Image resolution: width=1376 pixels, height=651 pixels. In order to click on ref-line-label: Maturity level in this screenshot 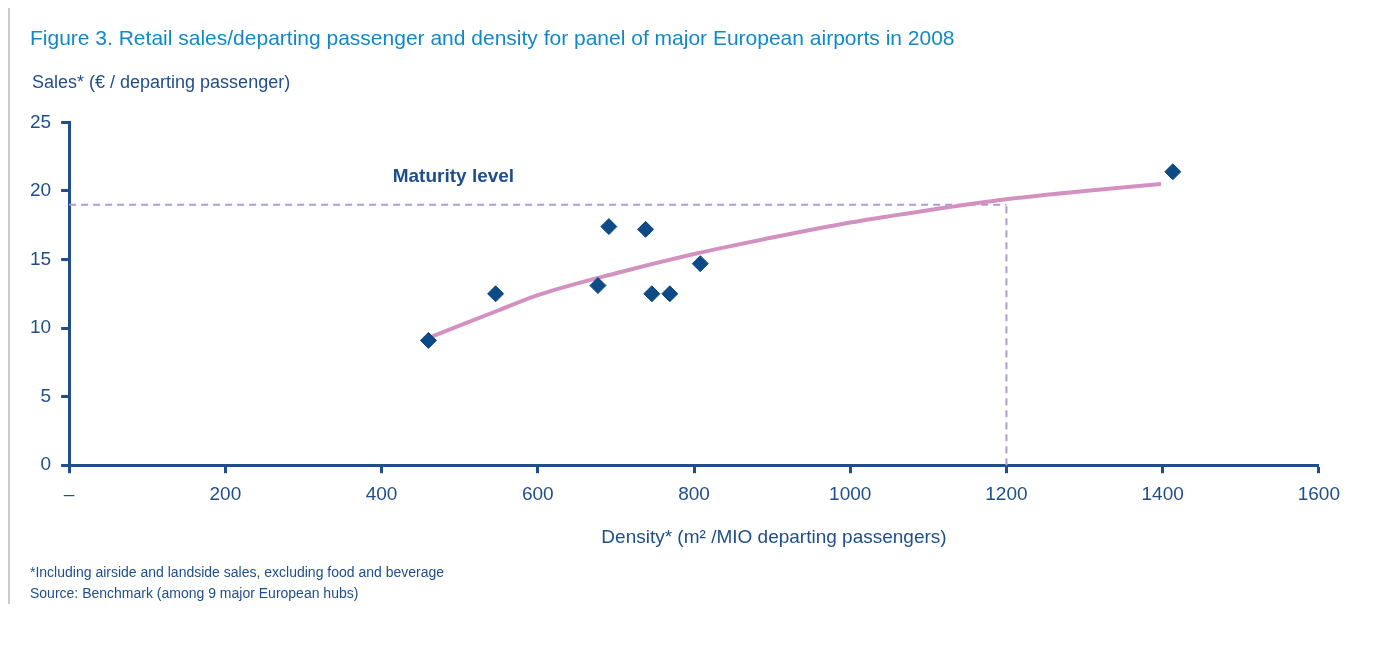, I will do `click(453, 176)`.